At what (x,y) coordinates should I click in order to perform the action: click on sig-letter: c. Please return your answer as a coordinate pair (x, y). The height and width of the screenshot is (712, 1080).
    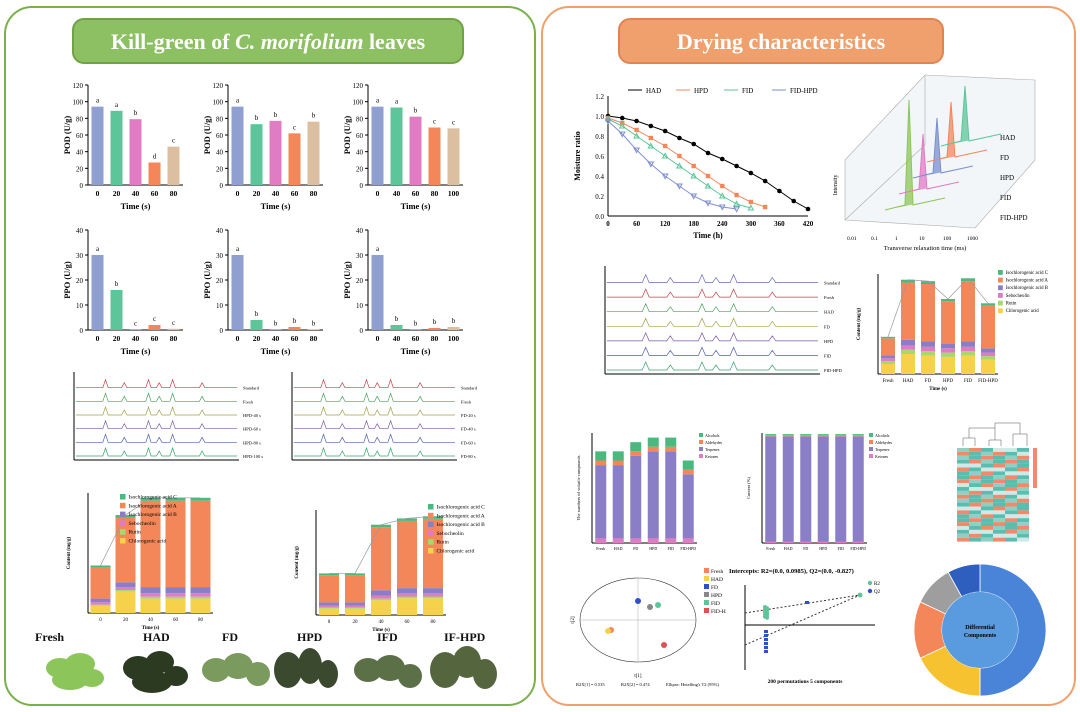
    Looking at the image, I should click on (154, 319).